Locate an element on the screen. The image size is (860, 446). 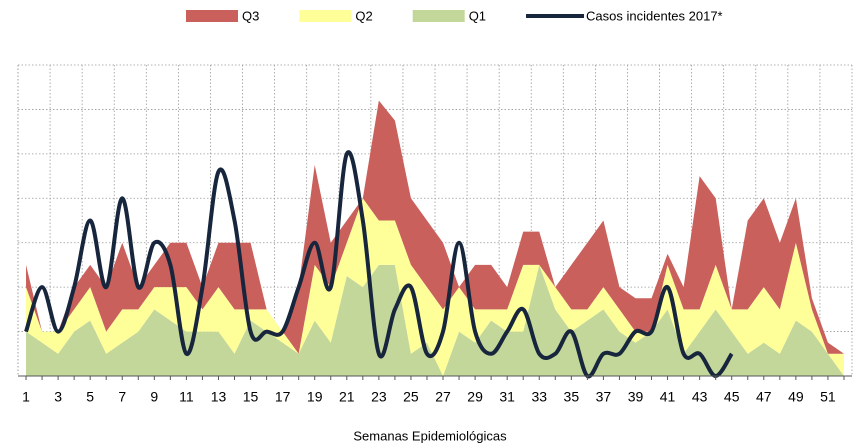
x-tick-label: 35 is located at coordinates (572, 397).